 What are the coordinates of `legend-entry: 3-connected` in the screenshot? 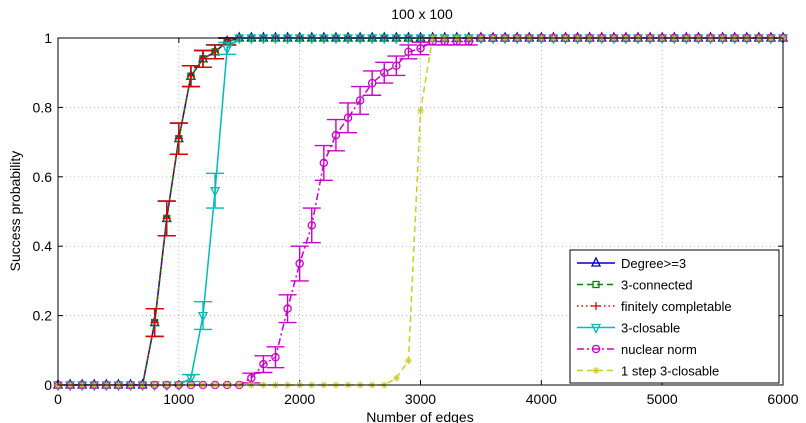 It's located at (635, 285).